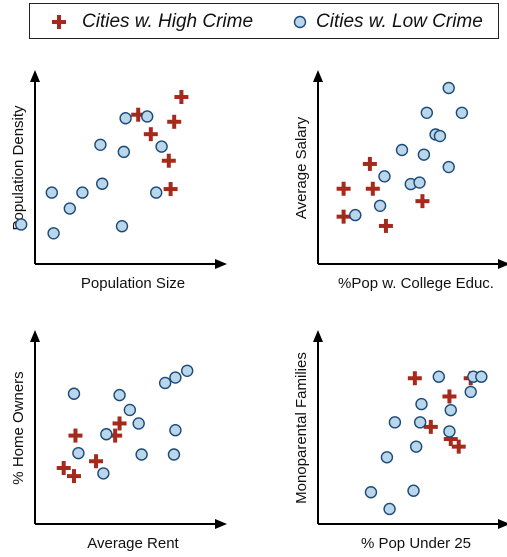 The image size is (507, 557). I want to click on x-axis-label: Population Size, so click(133, 283).